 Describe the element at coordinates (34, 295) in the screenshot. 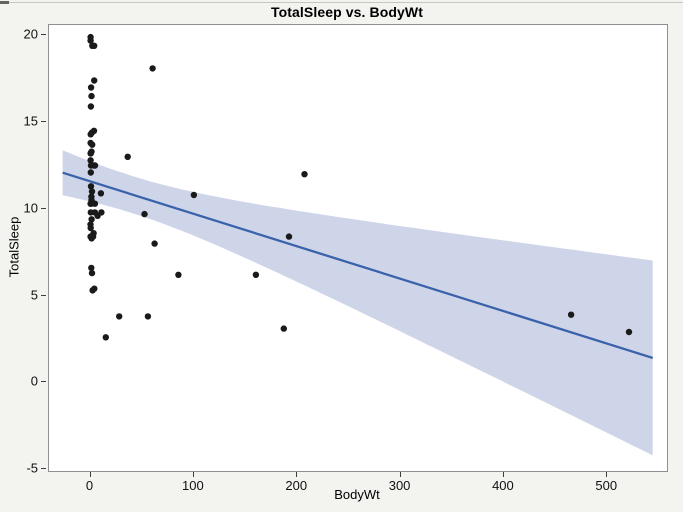

I see `y-tick-label: 5` at that location.